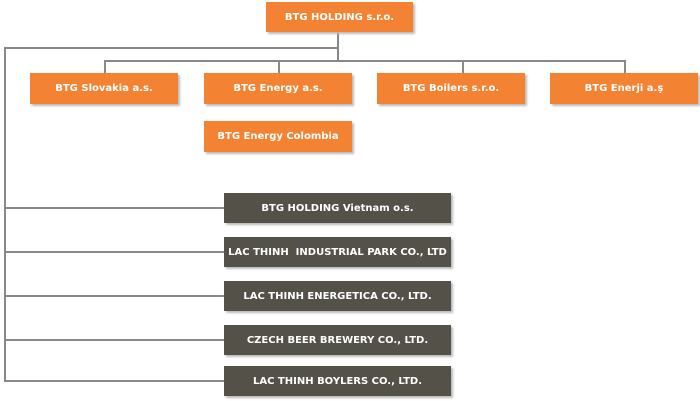  I want to click on root-node: BTG HOLDING s.r.o., so click(339, 17).